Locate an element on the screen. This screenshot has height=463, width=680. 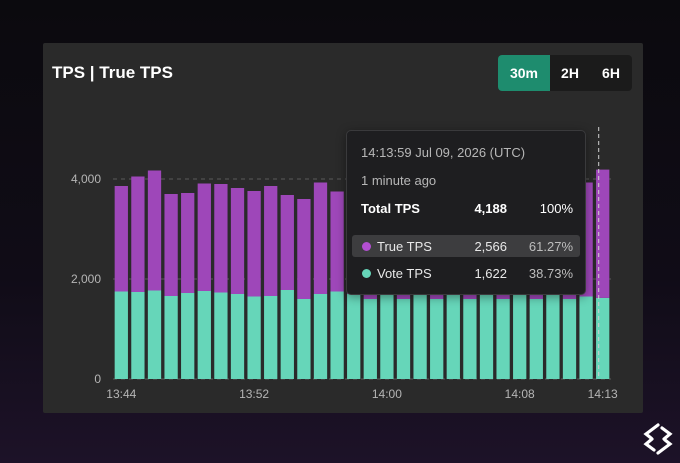
x-tick-label: 14:08 is located at coordinates (520, 394).